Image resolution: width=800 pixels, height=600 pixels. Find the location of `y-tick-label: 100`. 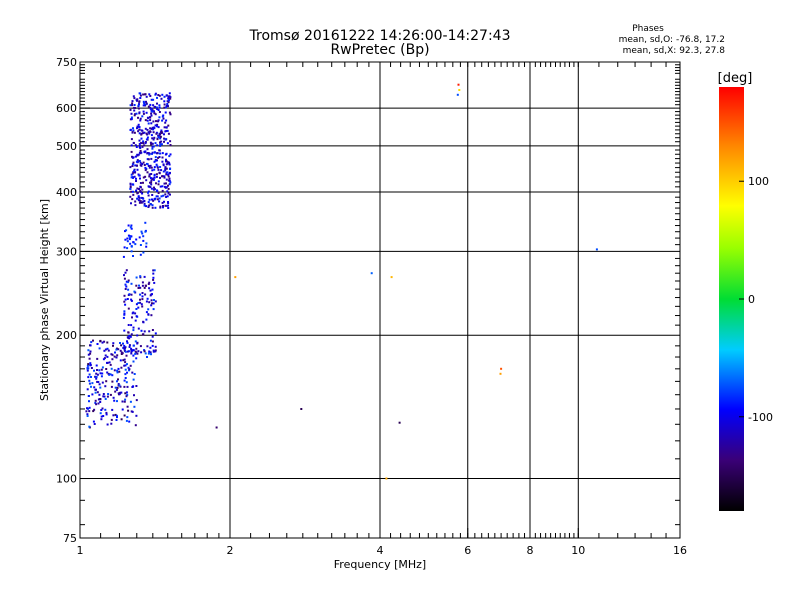

y-tick-label: 100 is located at coordinates (66, 479).